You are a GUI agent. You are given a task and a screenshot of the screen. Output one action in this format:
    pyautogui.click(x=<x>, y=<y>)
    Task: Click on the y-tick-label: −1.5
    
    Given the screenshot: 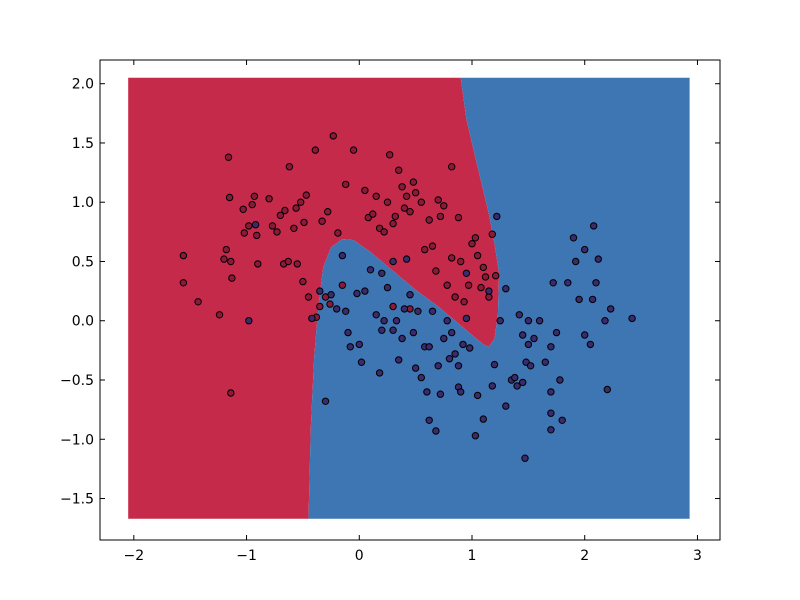 What is the action you would take?
    pyautogui.click(x=77, y=500)
    